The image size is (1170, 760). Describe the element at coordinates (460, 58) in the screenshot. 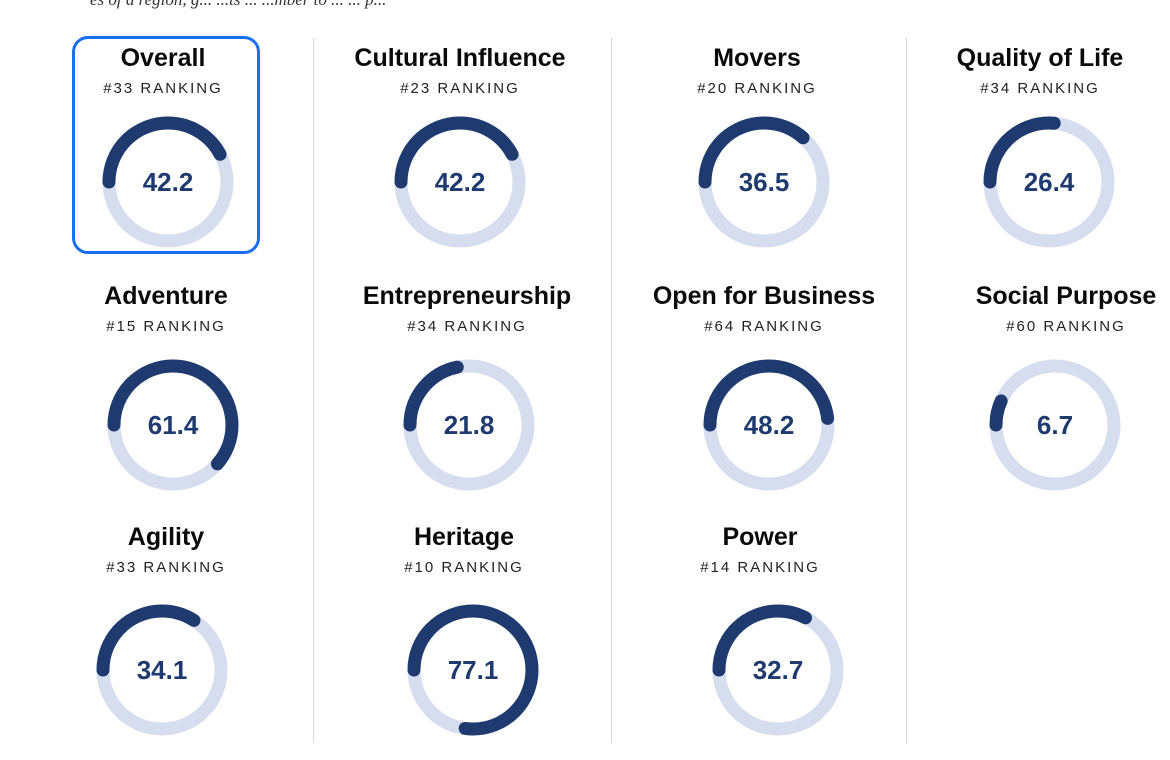

I see `metric-title: Cultural Influence` at that location.